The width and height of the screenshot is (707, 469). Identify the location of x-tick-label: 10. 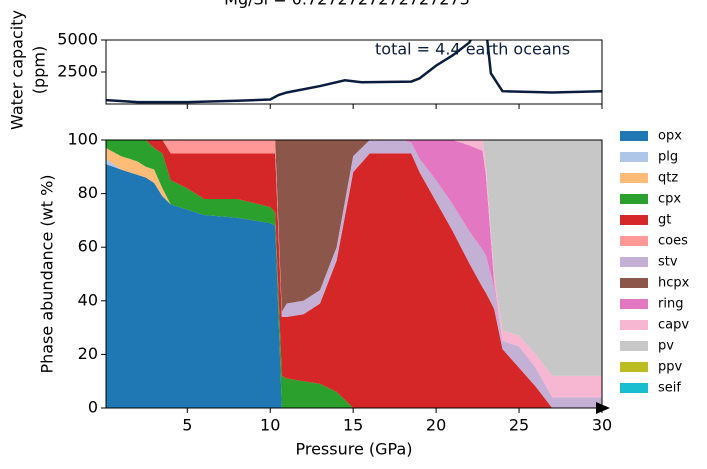
(270, 425).